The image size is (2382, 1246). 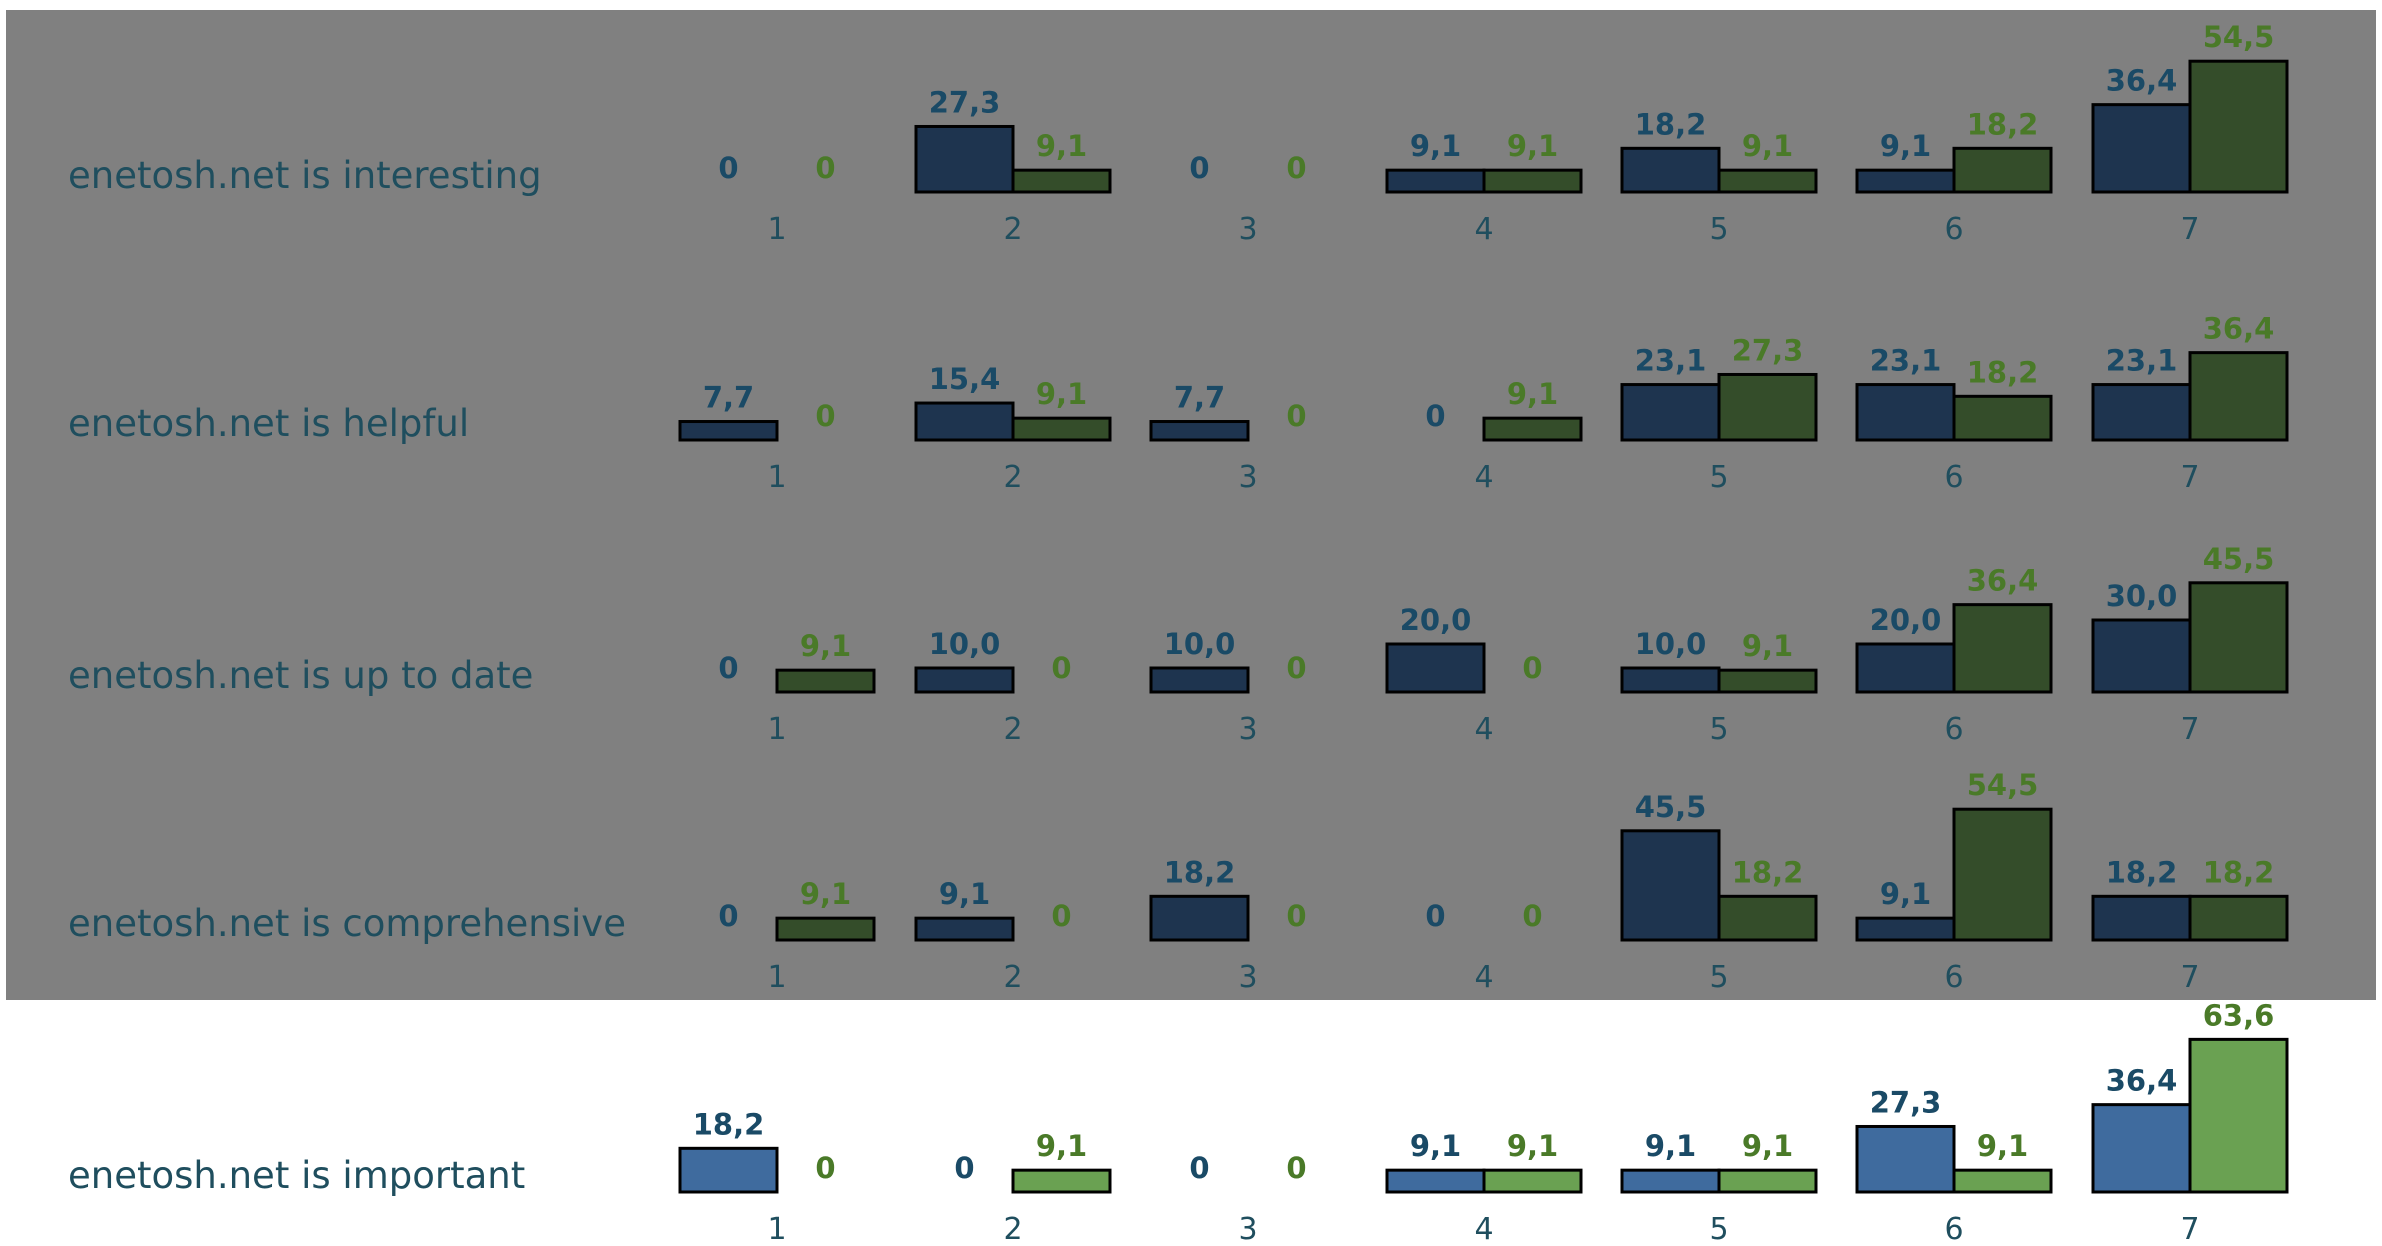 What do you see at coordinates (2003, 785) in the screenshot?
I see `value-label: 54,5` at bounding box center [2003, 785].